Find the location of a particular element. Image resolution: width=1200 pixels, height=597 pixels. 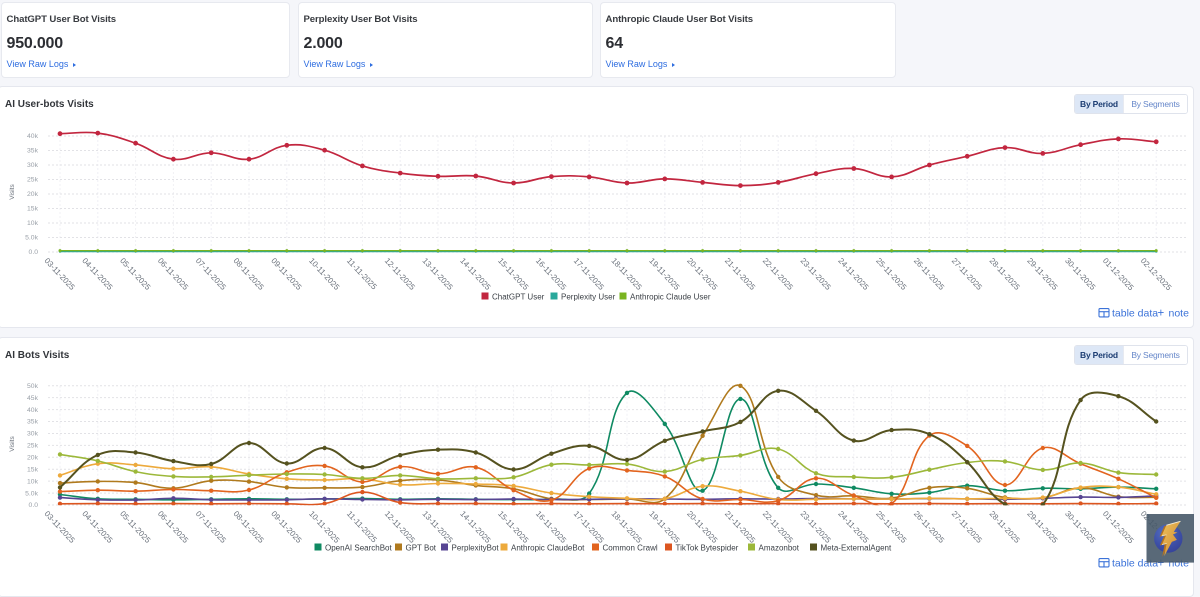

svg-text: 02-12-2025 is located at coordinates (1156, 274).